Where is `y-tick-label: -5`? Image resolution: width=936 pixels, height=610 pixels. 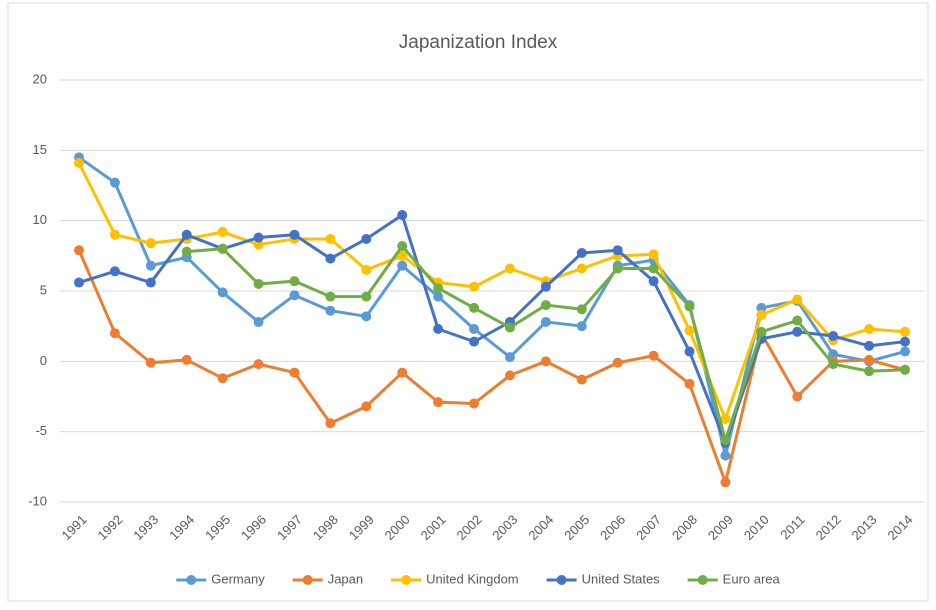 y-tick-label: -5 is located at coordinates (41, 430).